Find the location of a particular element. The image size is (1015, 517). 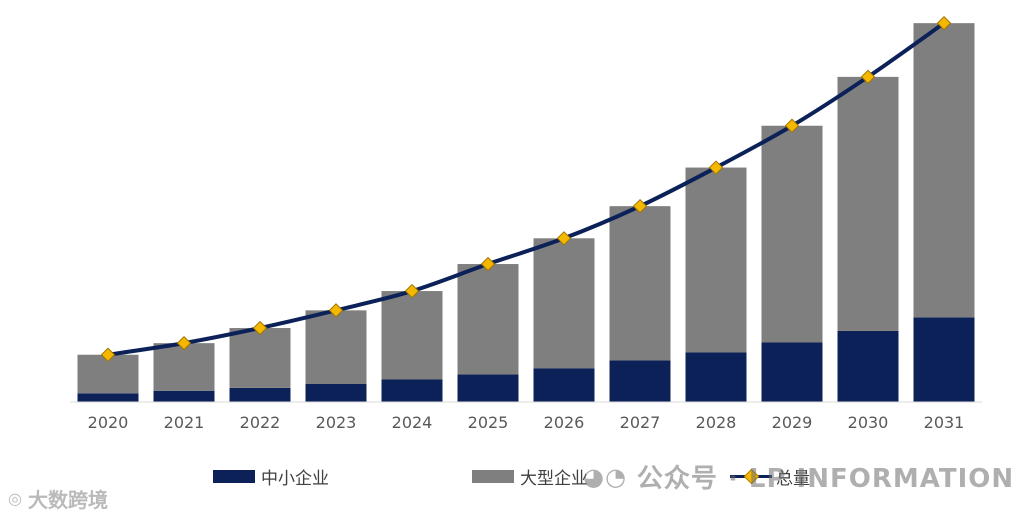

x-tick-label-2021: 2021 is located at coordinates (184, 422).